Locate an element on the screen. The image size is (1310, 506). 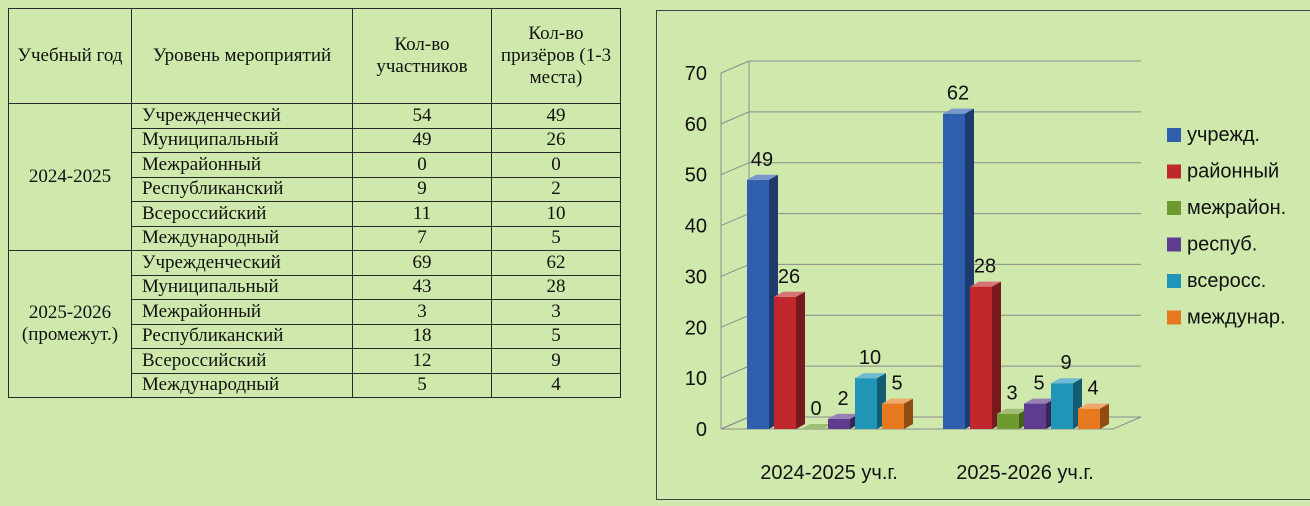
y-tick-label: 70 is located at coordinates (696, 74).